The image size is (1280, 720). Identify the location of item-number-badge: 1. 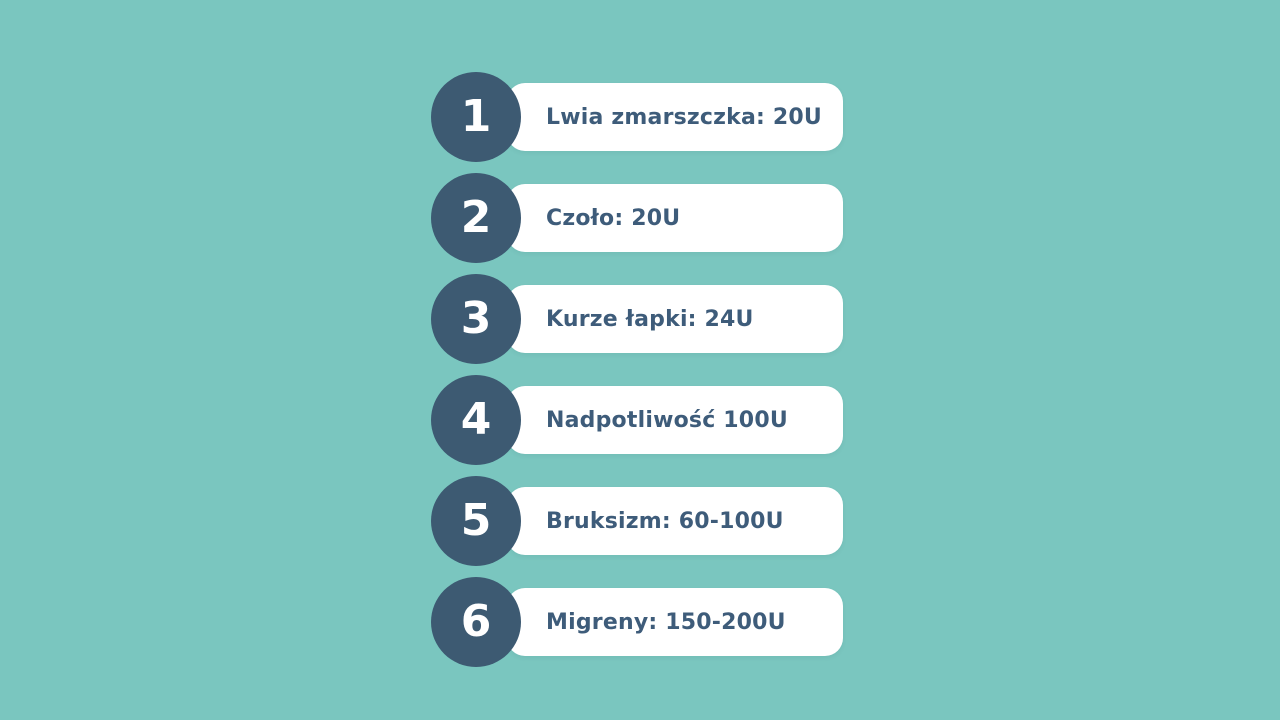
(476, 117).